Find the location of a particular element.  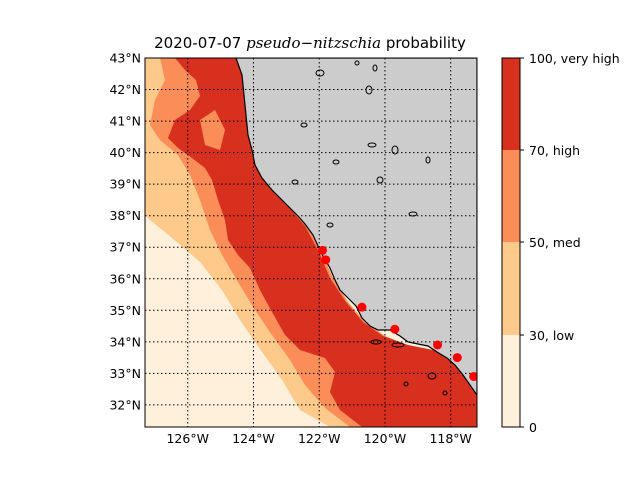

colorbar-label-med: 50, med is located at coordinates (555, 242).